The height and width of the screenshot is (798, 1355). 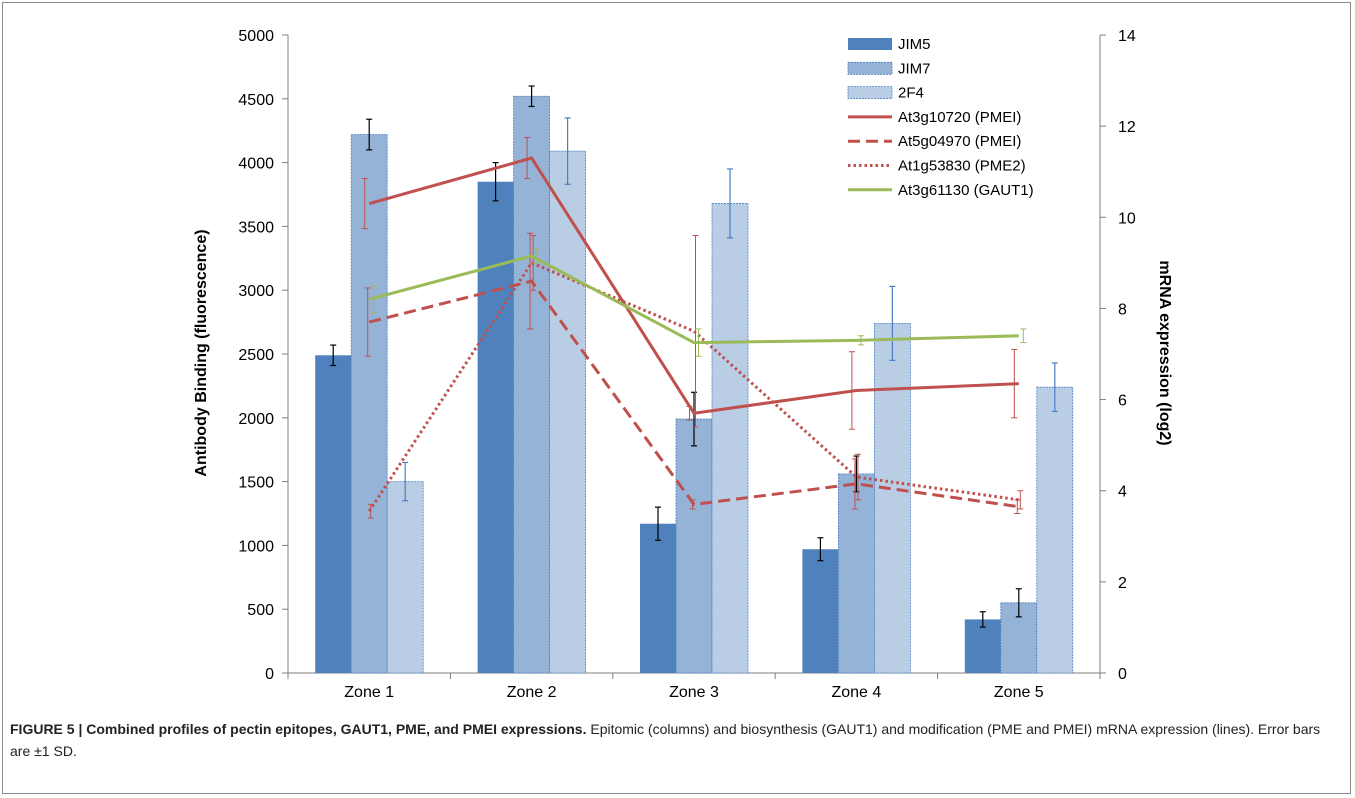 I want to click on y-right-tick-label: 4, so click(x=1122, y=492).